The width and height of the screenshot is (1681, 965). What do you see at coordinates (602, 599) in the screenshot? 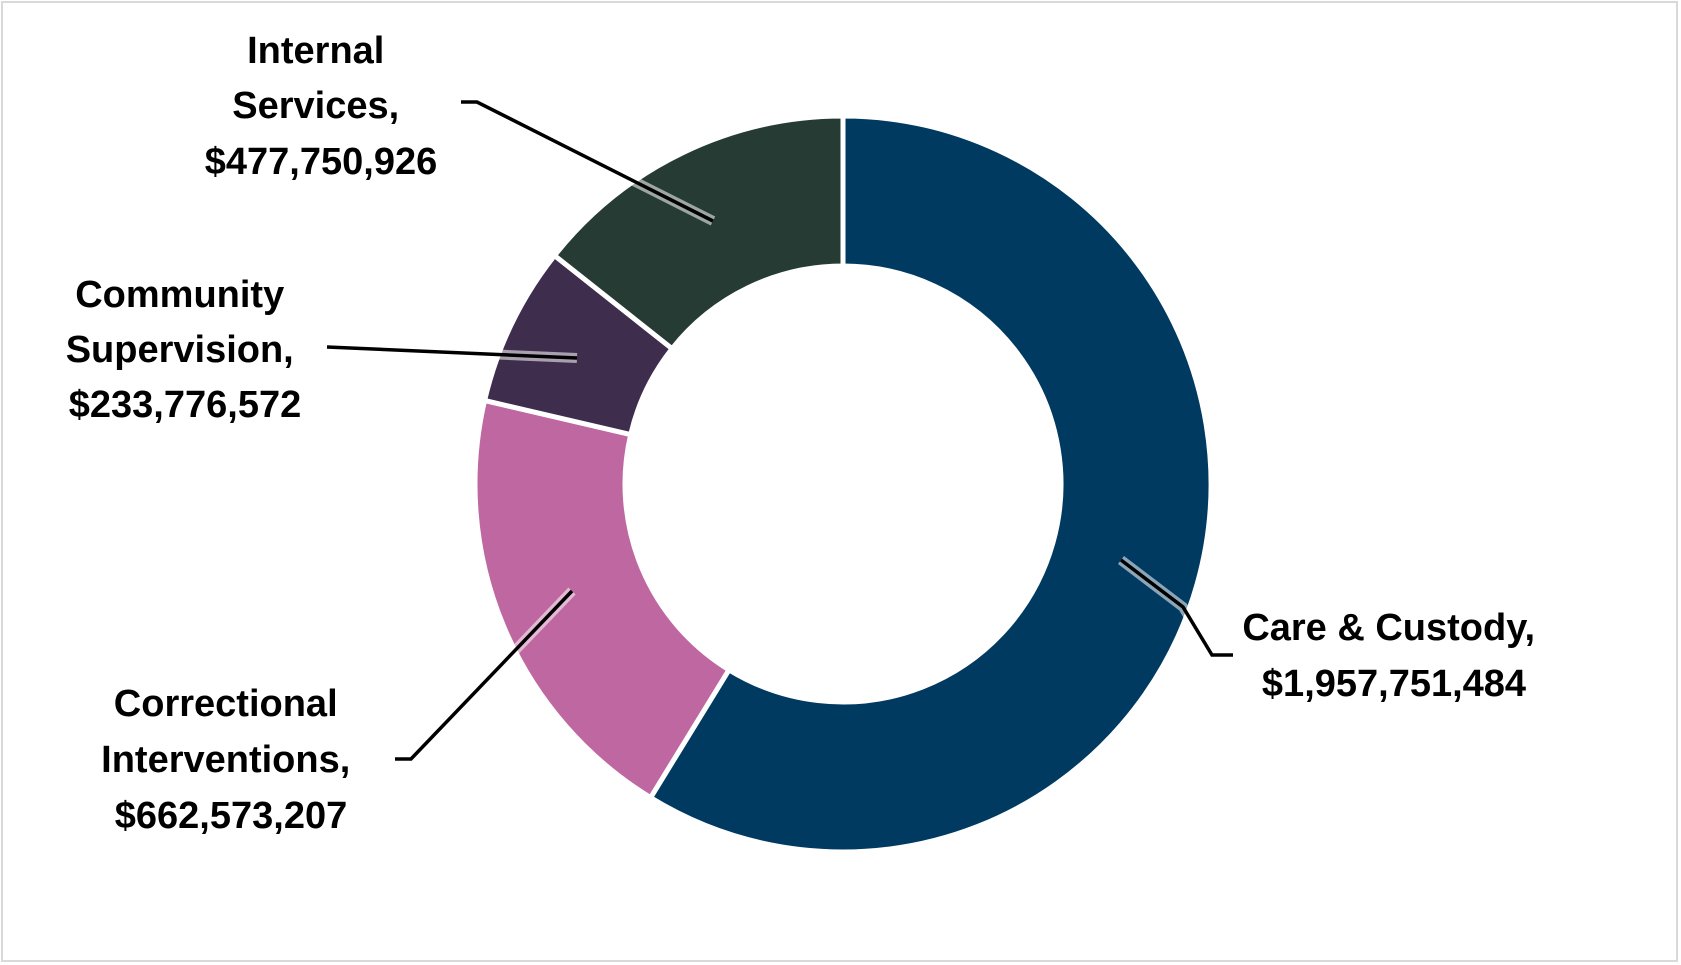
I see `slice-correctional-interventions` at bounding box center [602, 599].